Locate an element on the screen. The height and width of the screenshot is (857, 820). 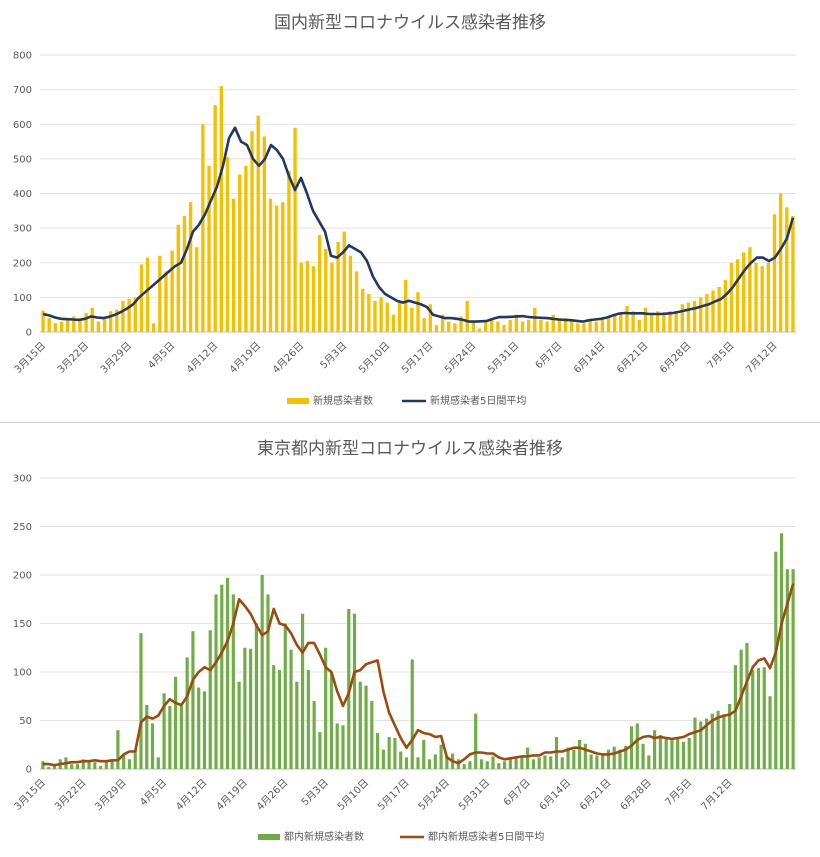
y-tick-label: 600 is located at coordinates (22, 125).